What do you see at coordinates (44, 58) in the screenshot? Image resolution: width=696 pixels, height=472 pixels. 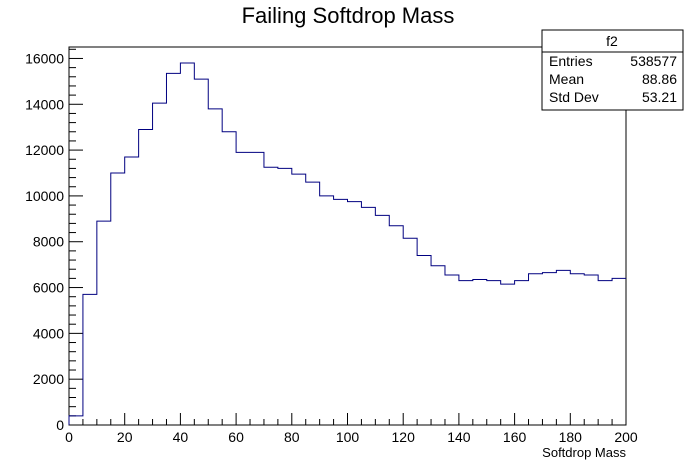 I see `y-tick-label: 16000` at bounding box center [44, 58].